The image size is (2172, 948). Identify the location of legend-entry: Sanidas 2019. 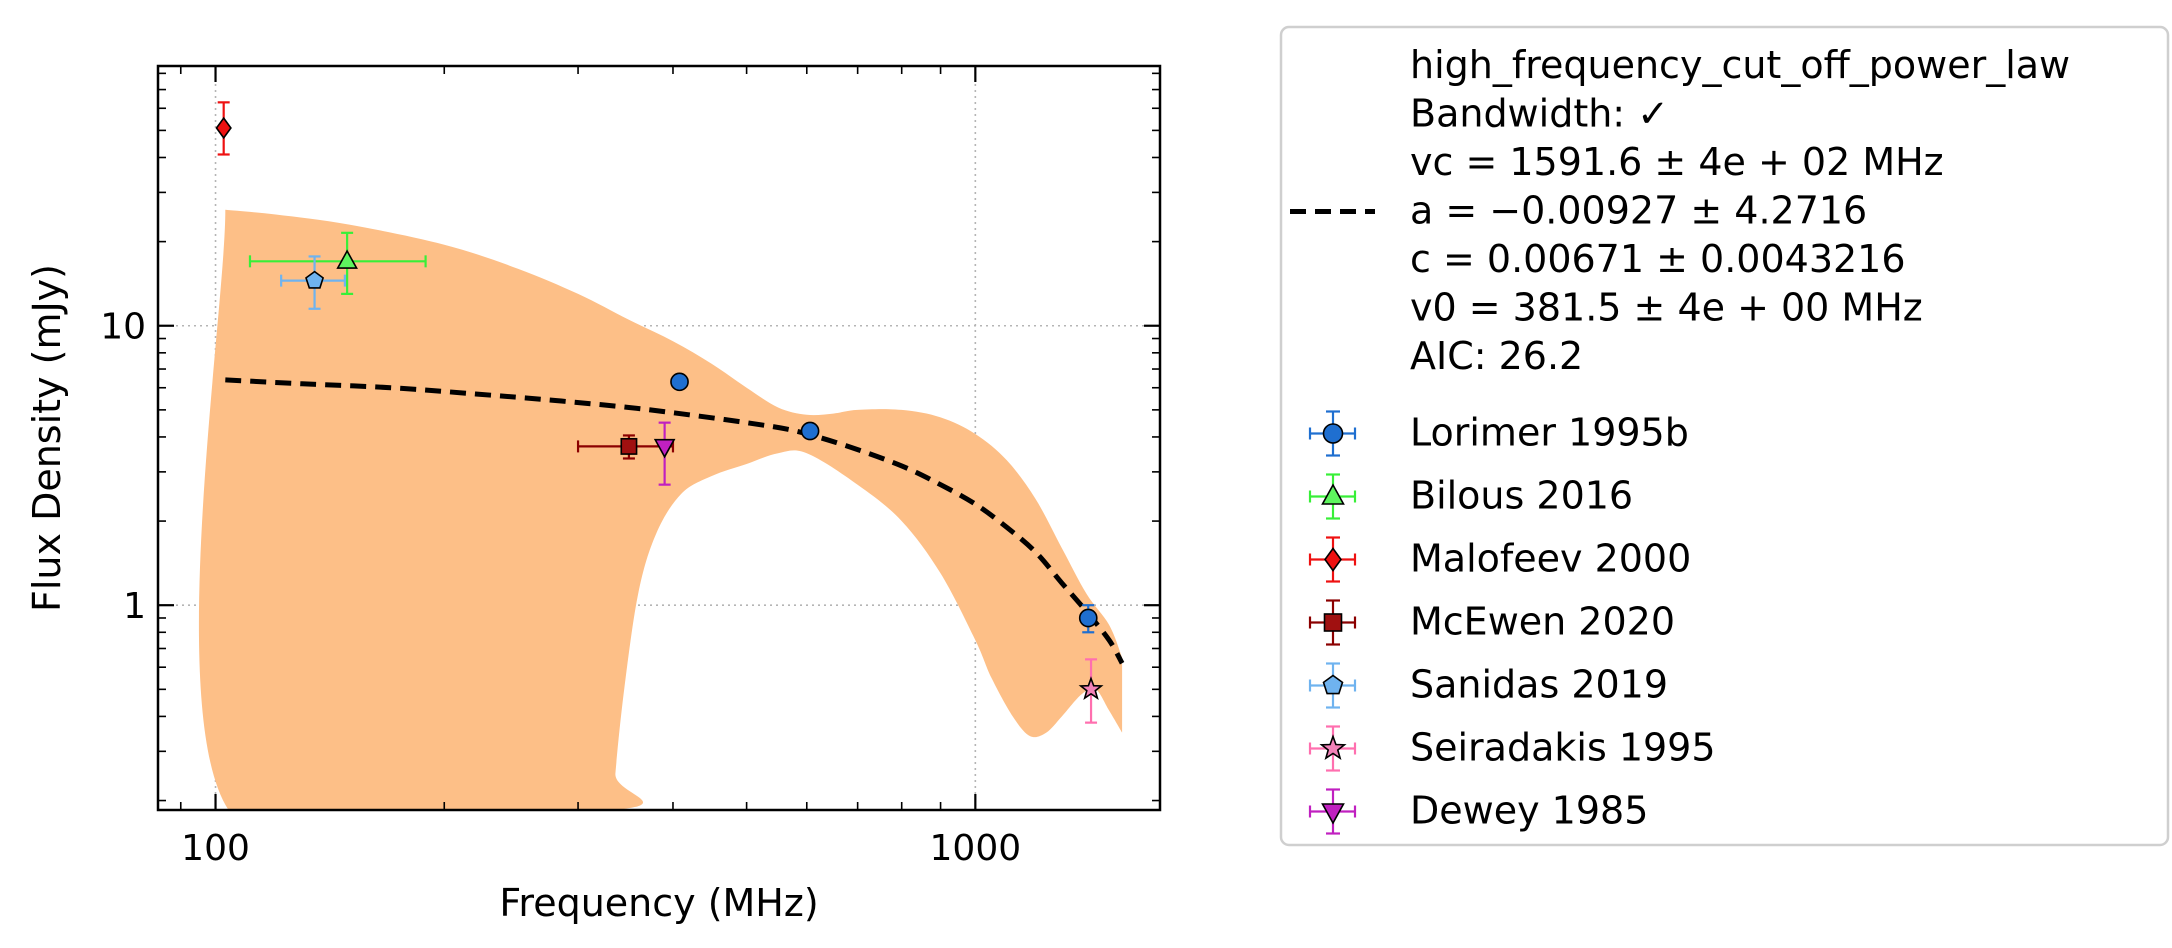
(1488, 685).